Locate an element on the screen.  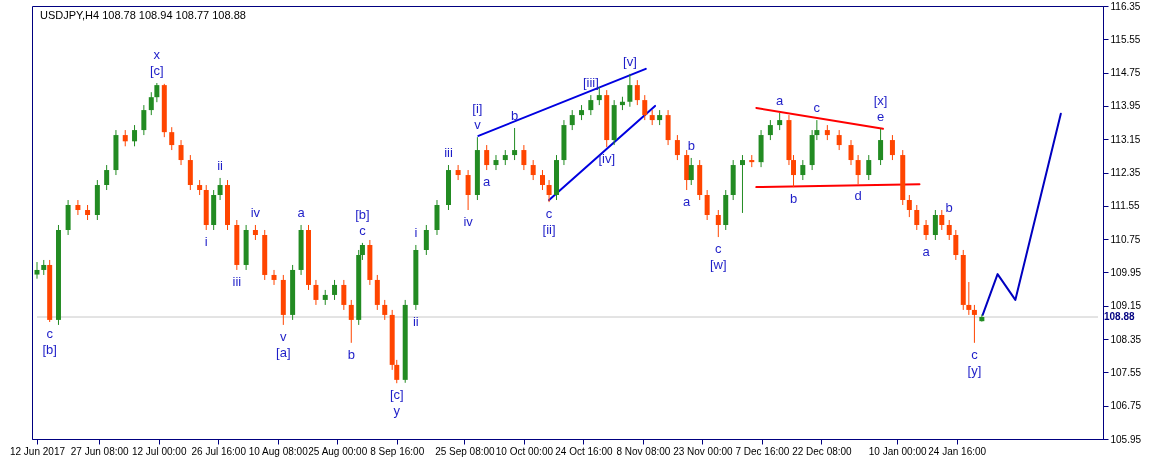
y-tick-label: 114.75 is located at coordinates (1125, 73).